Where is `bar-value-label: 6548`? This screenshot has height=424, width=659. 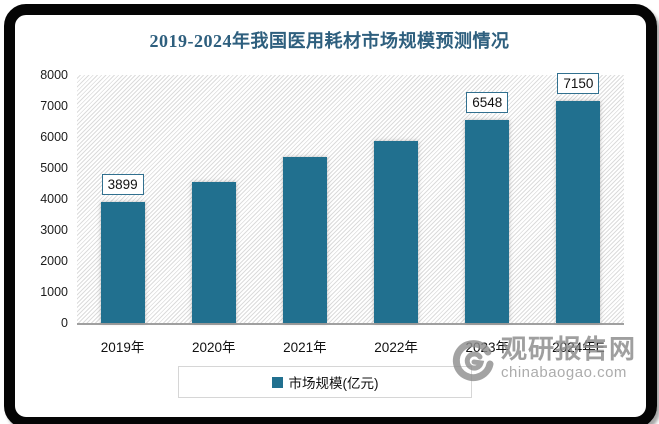 bar-value-label: 6548 is located at coordinates (487, 102).